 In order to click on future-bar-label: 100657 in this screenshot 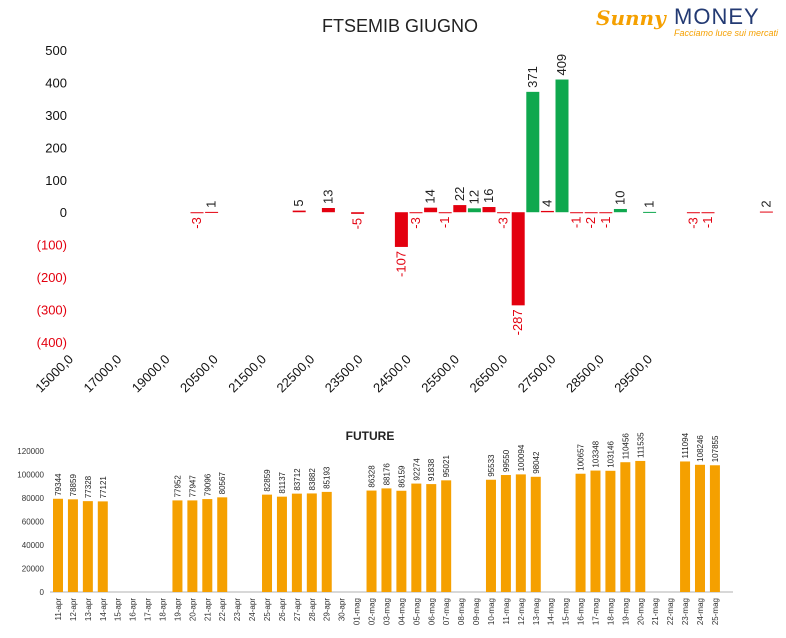, I will do `click(581, 456)`.